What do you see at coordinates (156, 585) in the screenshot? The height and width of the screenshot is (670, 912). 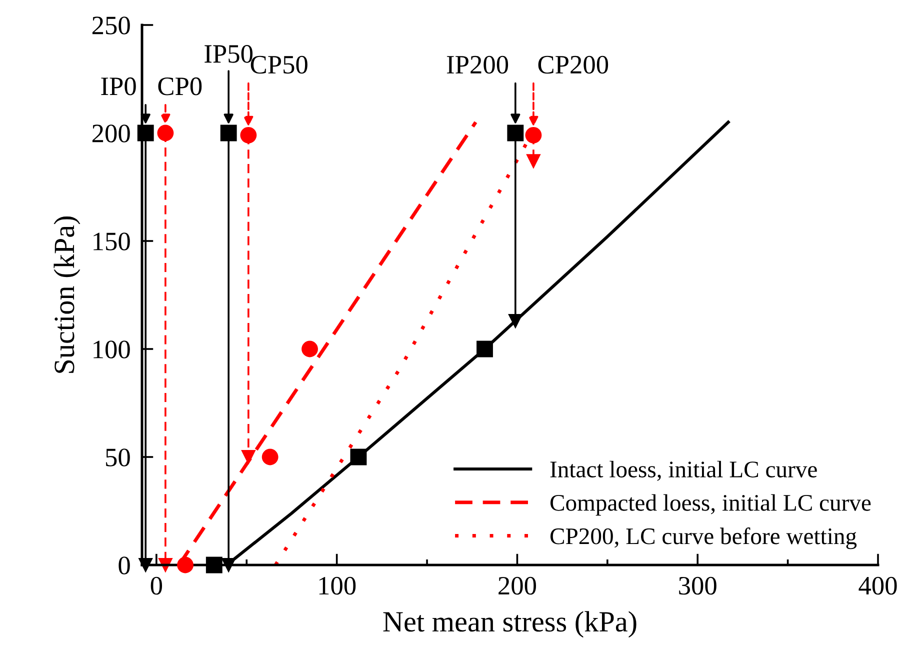 I see `x-tick-label: 0` at bounding box center [156, 585].